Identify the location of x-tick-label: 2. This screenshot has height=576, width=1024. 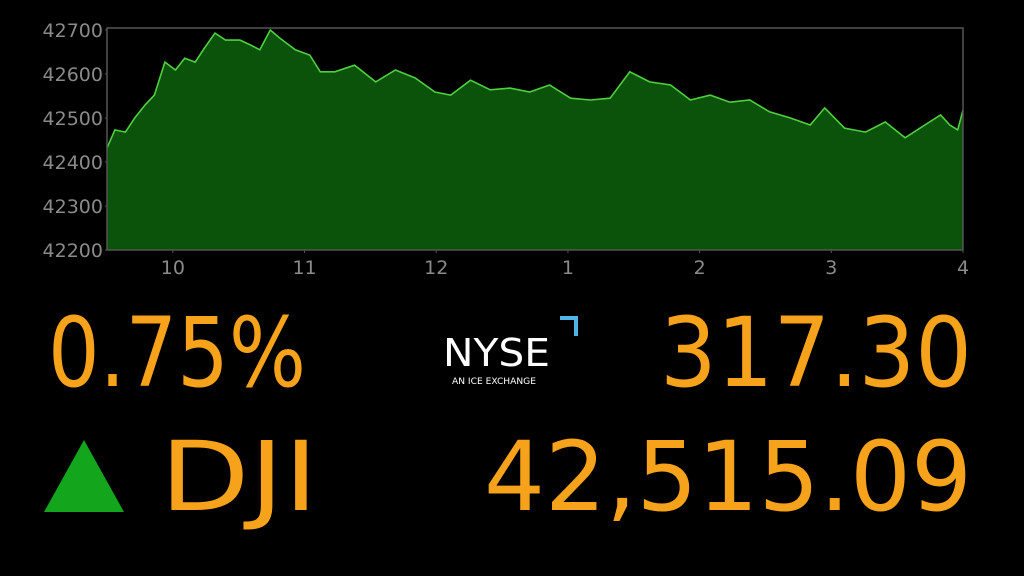
(700, 268).